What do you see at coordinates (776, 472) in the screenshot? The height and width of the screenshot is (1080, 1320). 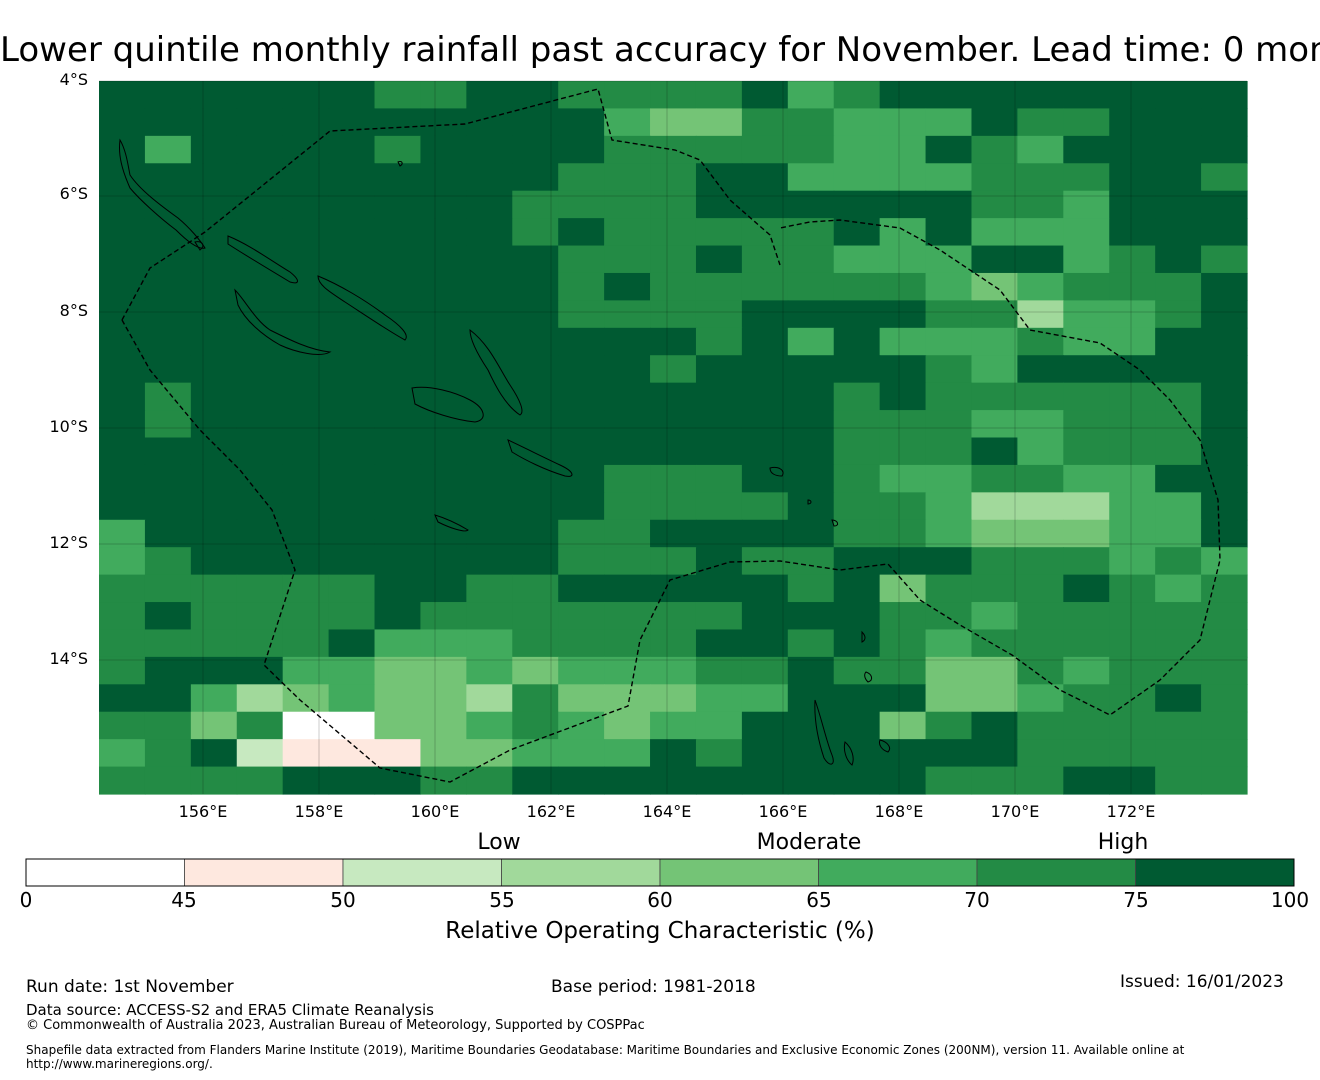 I see `santa-cruz-islands` at bounding box center [776, 472].